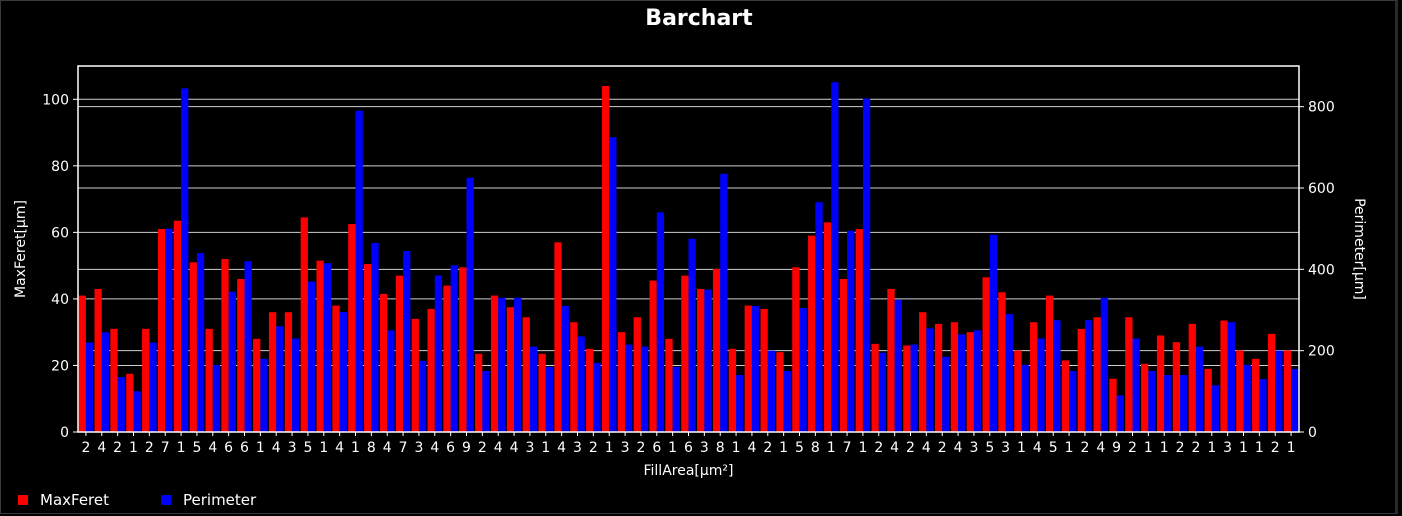 The height and width of the screenshot is (516, 1402). I want to click on x-tick-label-31: 3, so click(577, 448).